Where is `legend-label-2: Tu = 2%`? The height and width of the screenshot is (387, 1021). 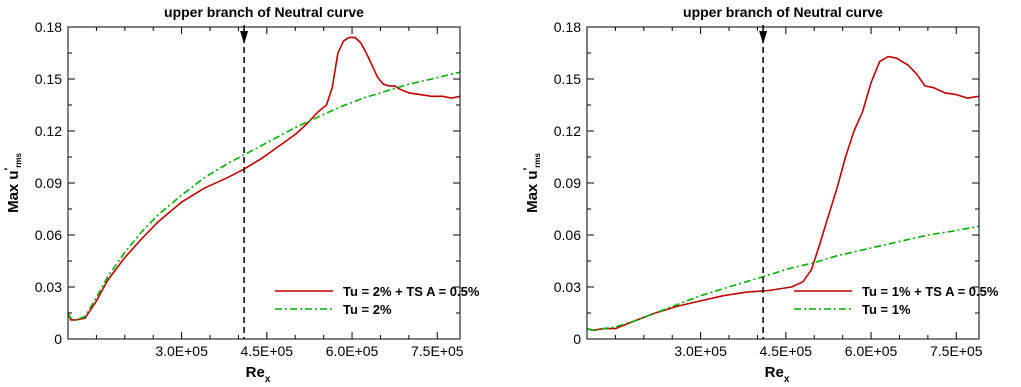 legend-label-2: Tu = 2% is located at coordinates (367, 309).